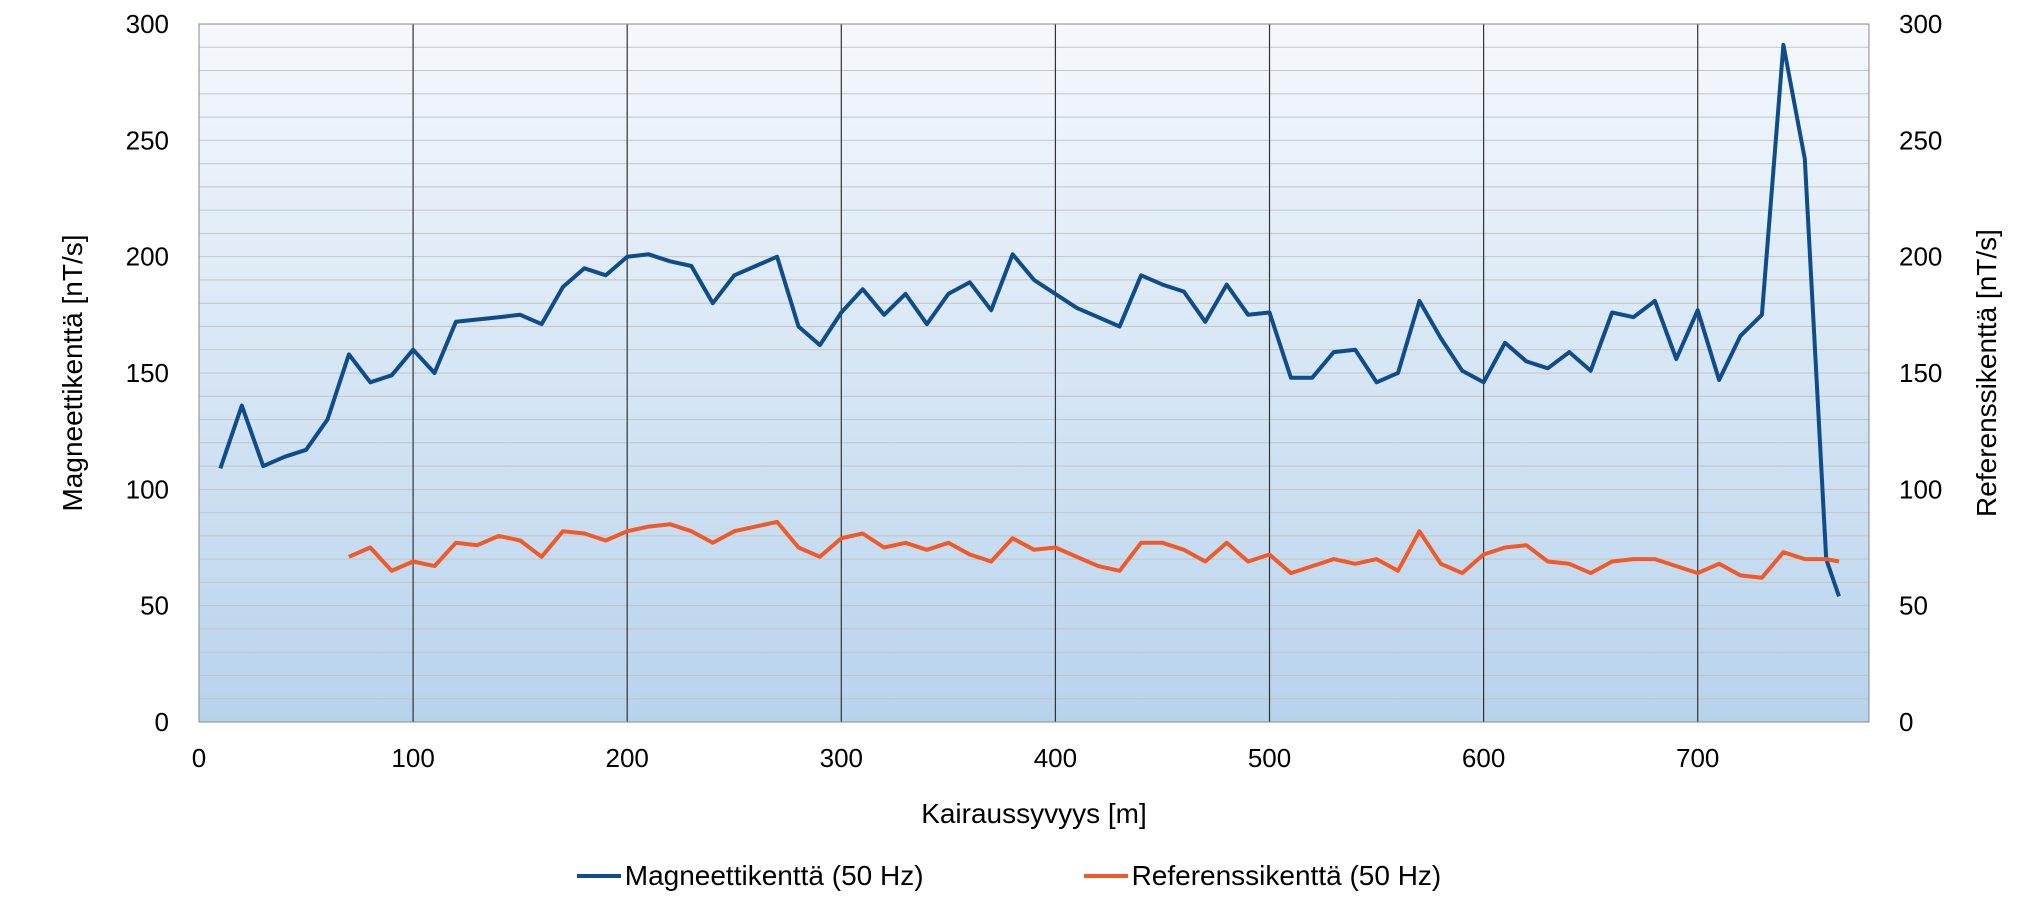  What do you see at coordinates (412, 758) in the screenshot?
I see `x-tick-label: 100` at bounding box center [412, 758].